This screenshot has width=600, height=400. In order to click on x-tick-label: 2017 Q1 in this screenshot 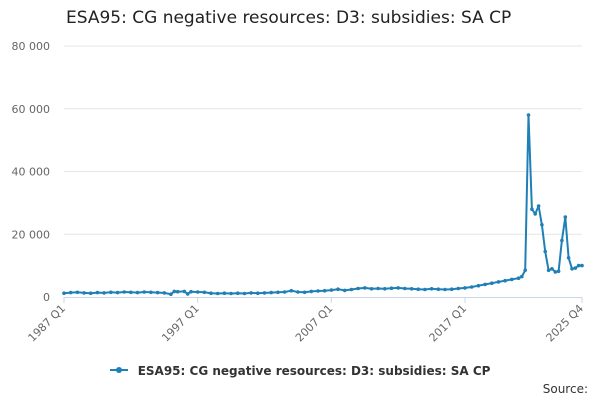, I will do `click(448, 323)`.